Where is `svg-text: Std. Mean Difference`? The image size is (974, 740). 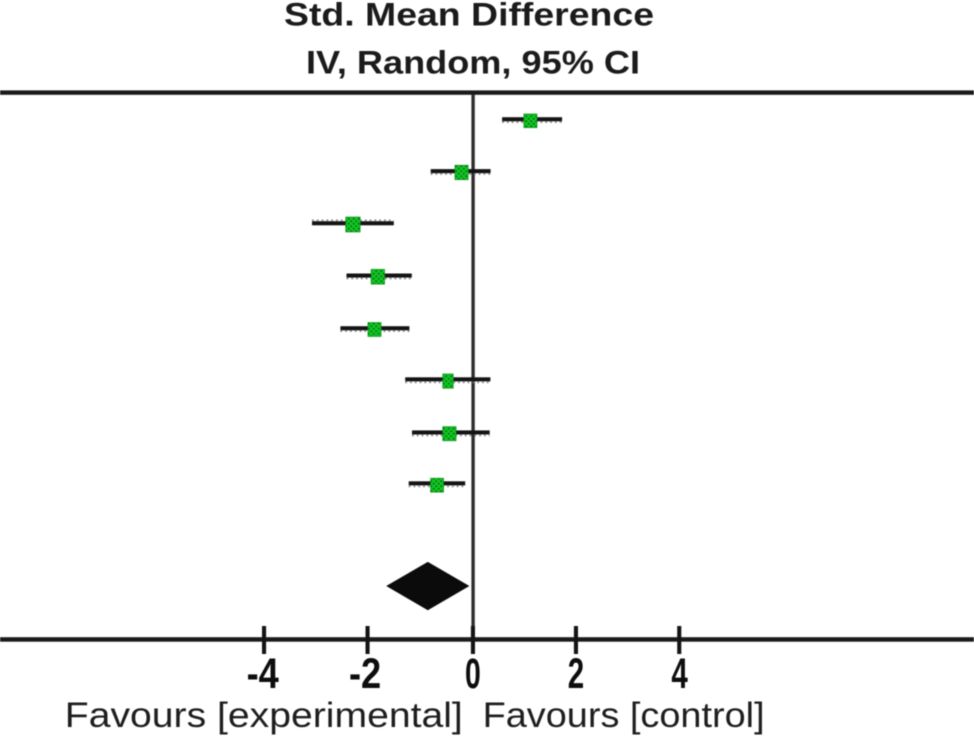
svg-text: Std. Mean Difference is located at coordinates (469, 16).